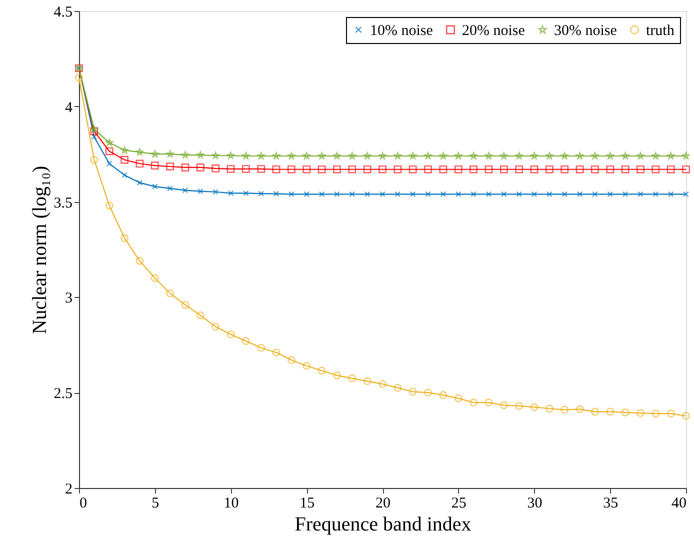 The width and height of the screenshot is (694, 543). What do you see at coordinates (63, 394) in the screenshot?
I see `y-tick-label: 2.5` at bounding box center [63, 394].